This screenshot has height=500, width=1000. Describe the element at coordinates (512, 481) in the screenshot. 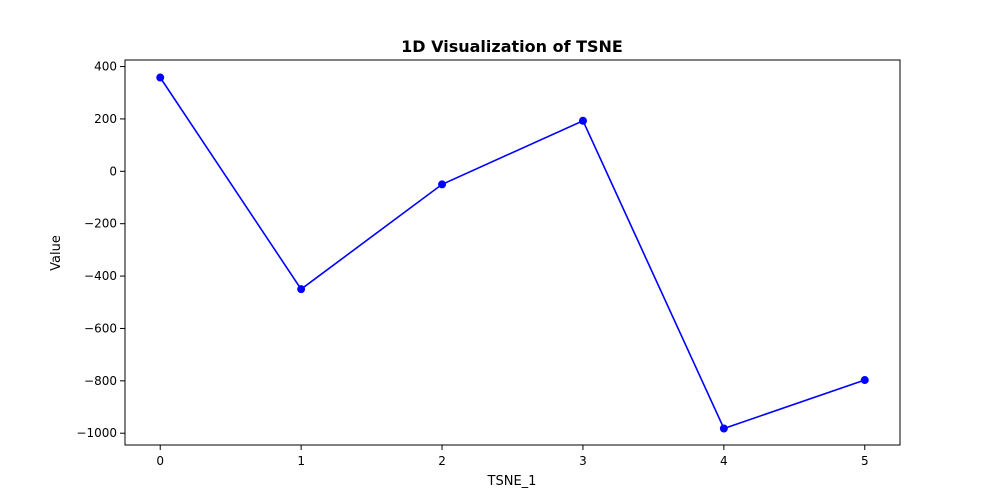

I see `x-axis-label: TSNE_1` at that location.